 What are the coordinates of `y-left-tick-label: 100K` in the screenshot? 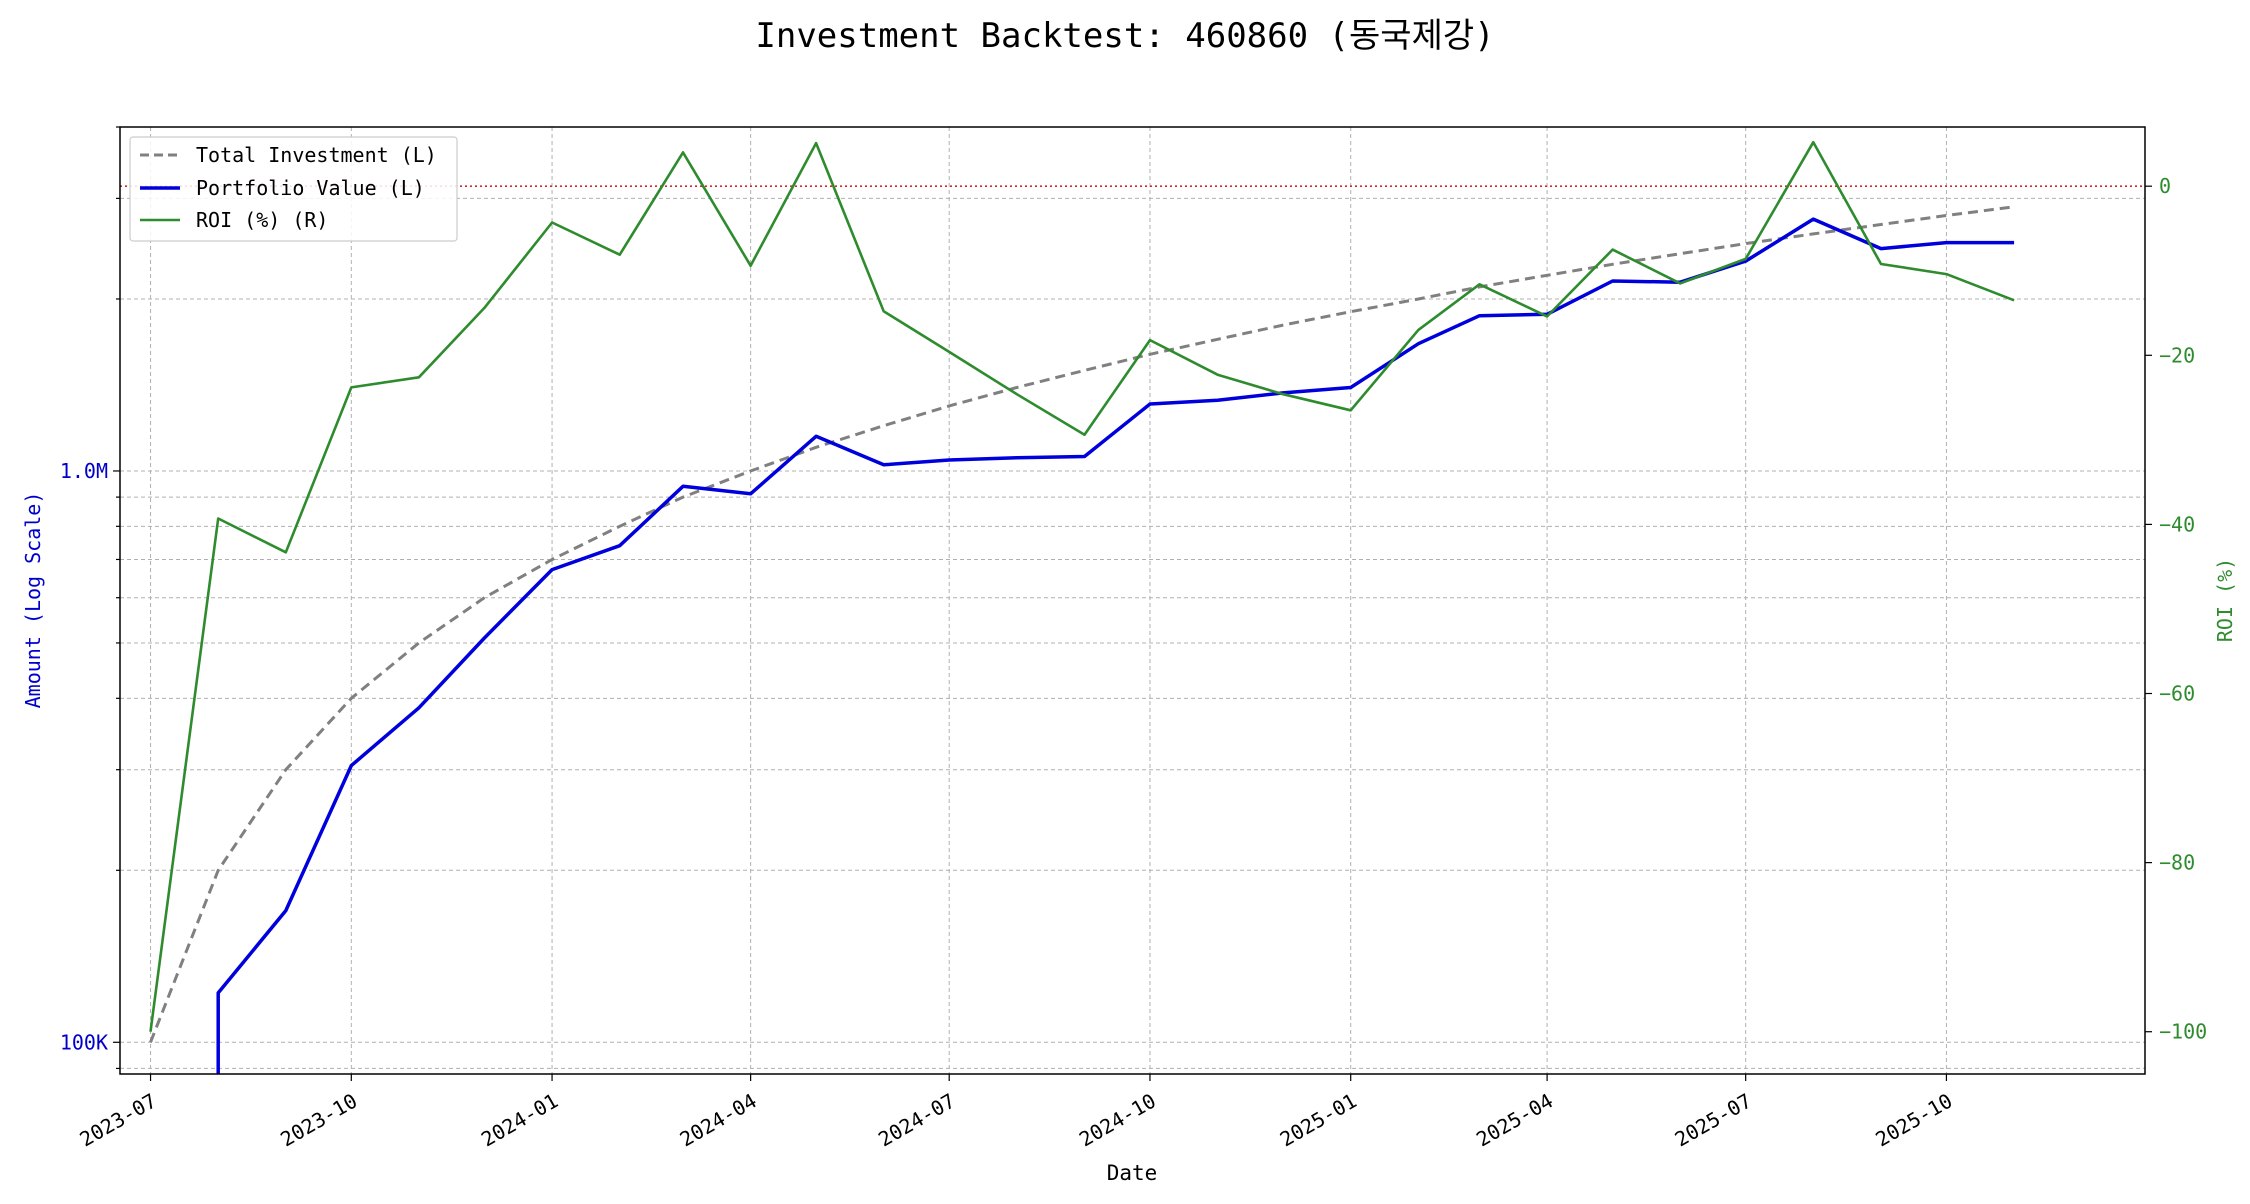 It's located at (84, 1042).